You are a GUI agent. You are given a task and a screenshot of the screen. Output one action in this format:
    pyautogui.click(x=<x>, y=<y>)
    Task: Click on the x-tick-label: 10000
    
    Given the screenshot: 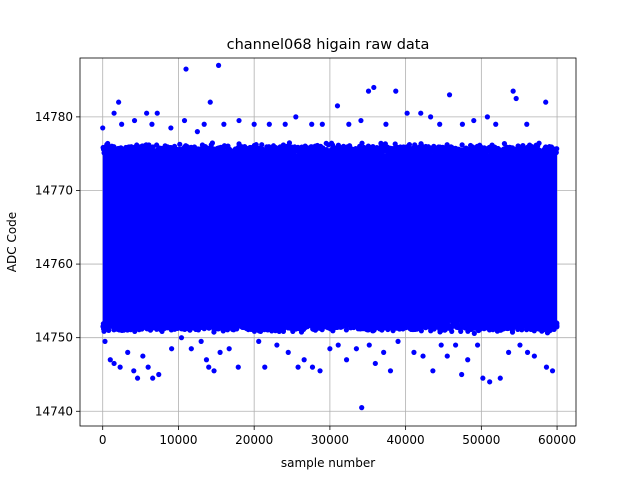 What is the action you would take?
    pyautogui.click(x=178, y=440)
    